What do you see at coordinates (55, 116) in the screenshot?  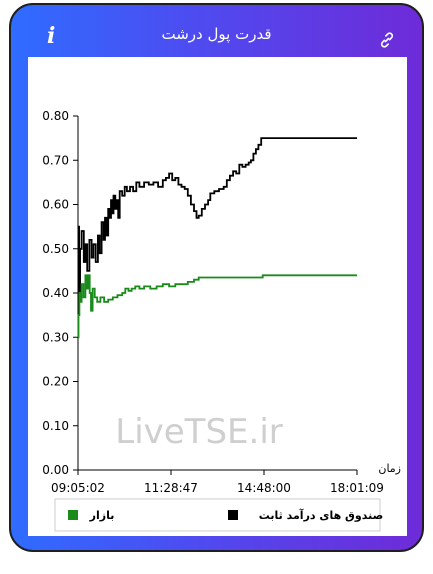 I see `y-tick-label: 0.80` at bounding box center [55, 116].